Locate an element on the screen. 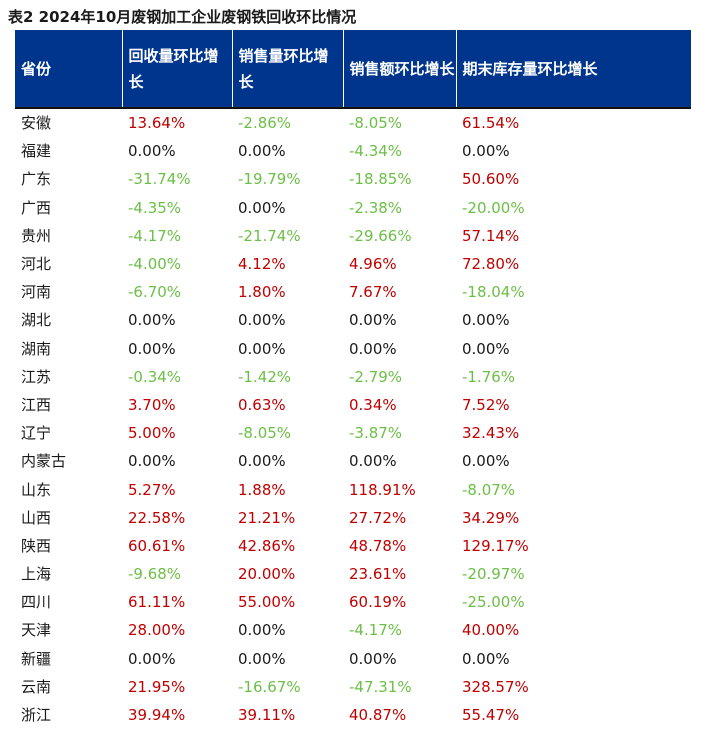 The image size is (702, 734). table-row: 贵州 -4.17% -21.74% -29.66% 57.14% is located at coordinates (353, 236).